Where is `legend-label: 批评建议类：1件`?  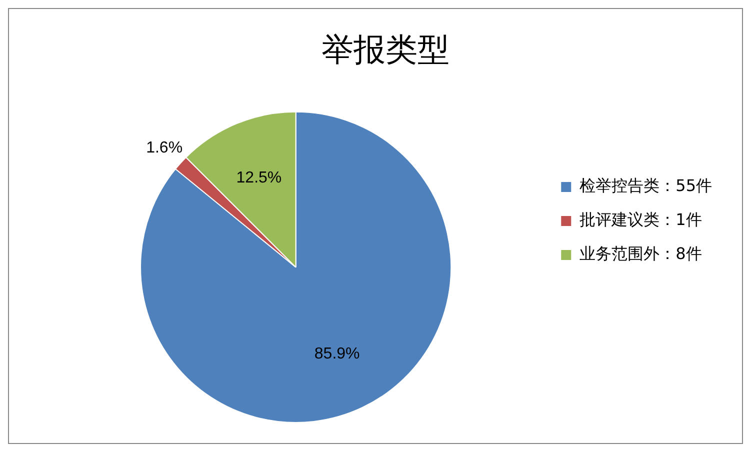
legend-label: 批评建议类：1件 is located at coordinates (641, 220).